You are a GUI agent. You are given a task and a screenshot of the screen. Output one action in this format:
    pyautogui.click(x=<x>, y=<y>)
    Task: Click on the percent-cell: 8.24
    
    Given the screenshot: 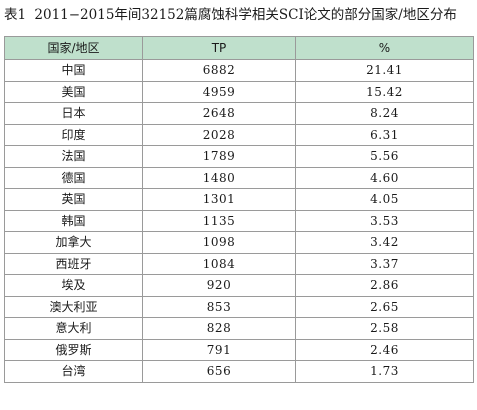 What is the action you would take?
    pyautogui.click(x=384, y=113)
    